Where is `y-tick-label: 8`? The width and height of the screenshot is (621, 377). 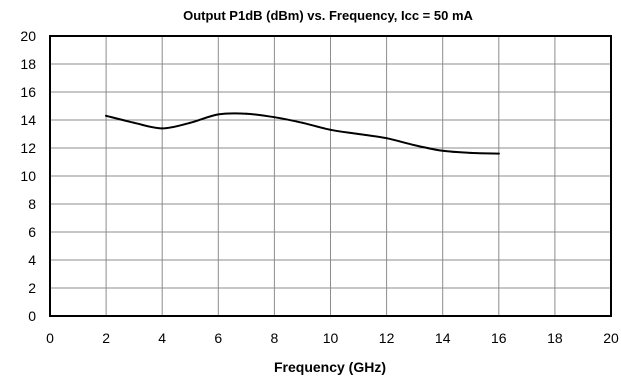 y-tick-label: 8 is located at coordinates (32, 204).